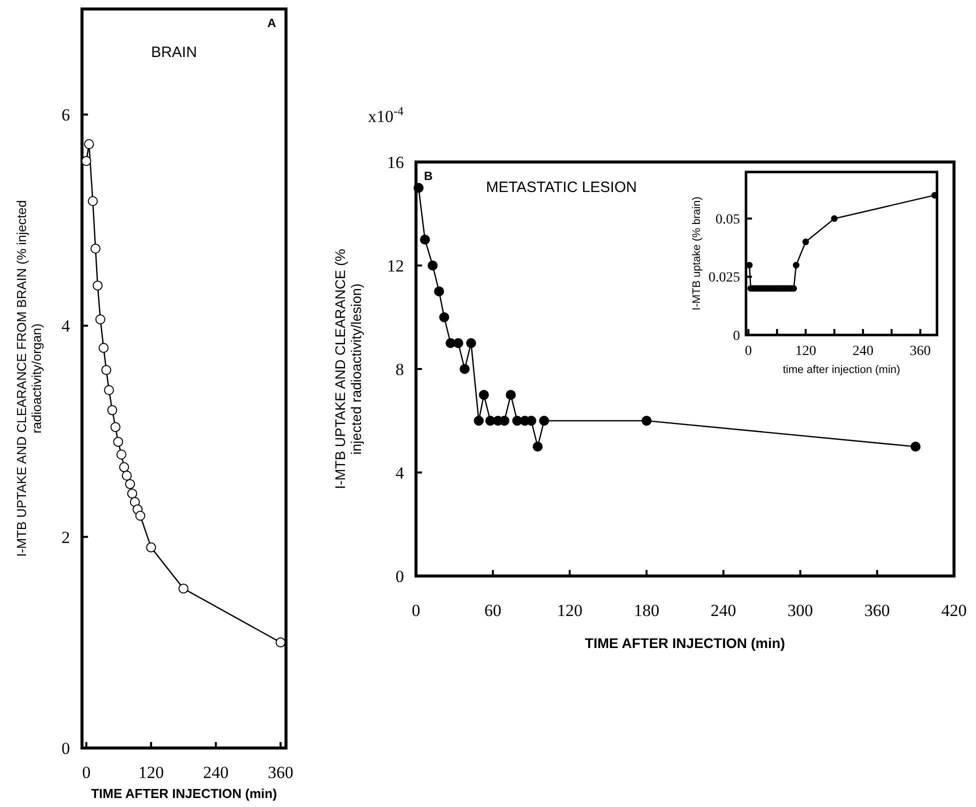 The width and height of the screenshot is (976, 807). I want to click on y-axis-title: I-MTB UPTAKE AND CLEARANCE (% injected radioactivity/lesion), so click(348, 369).